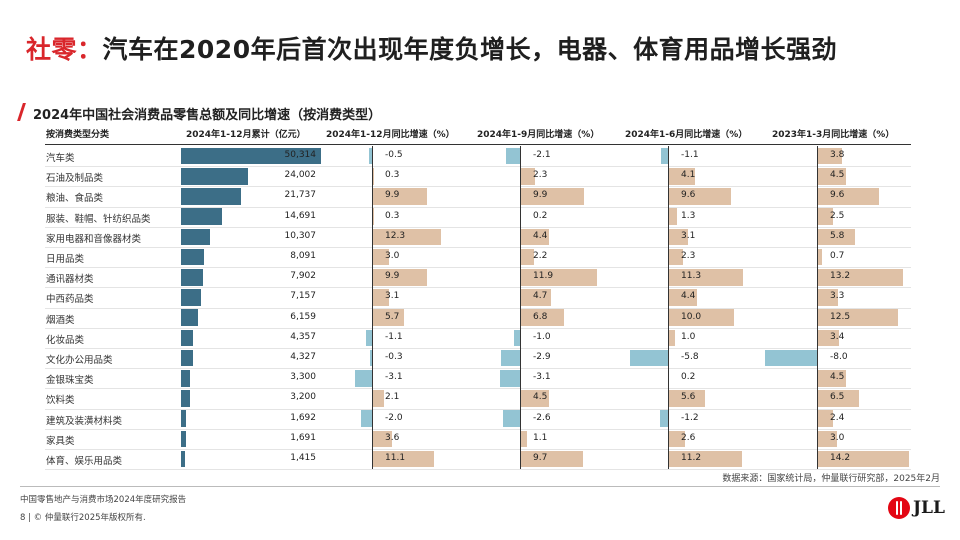 The image size is (960, 540). What do you see at coordinates (78, 135) in the screenshot?
I see `header-category: 按消费类型分类` at bounding box center [78, 135].